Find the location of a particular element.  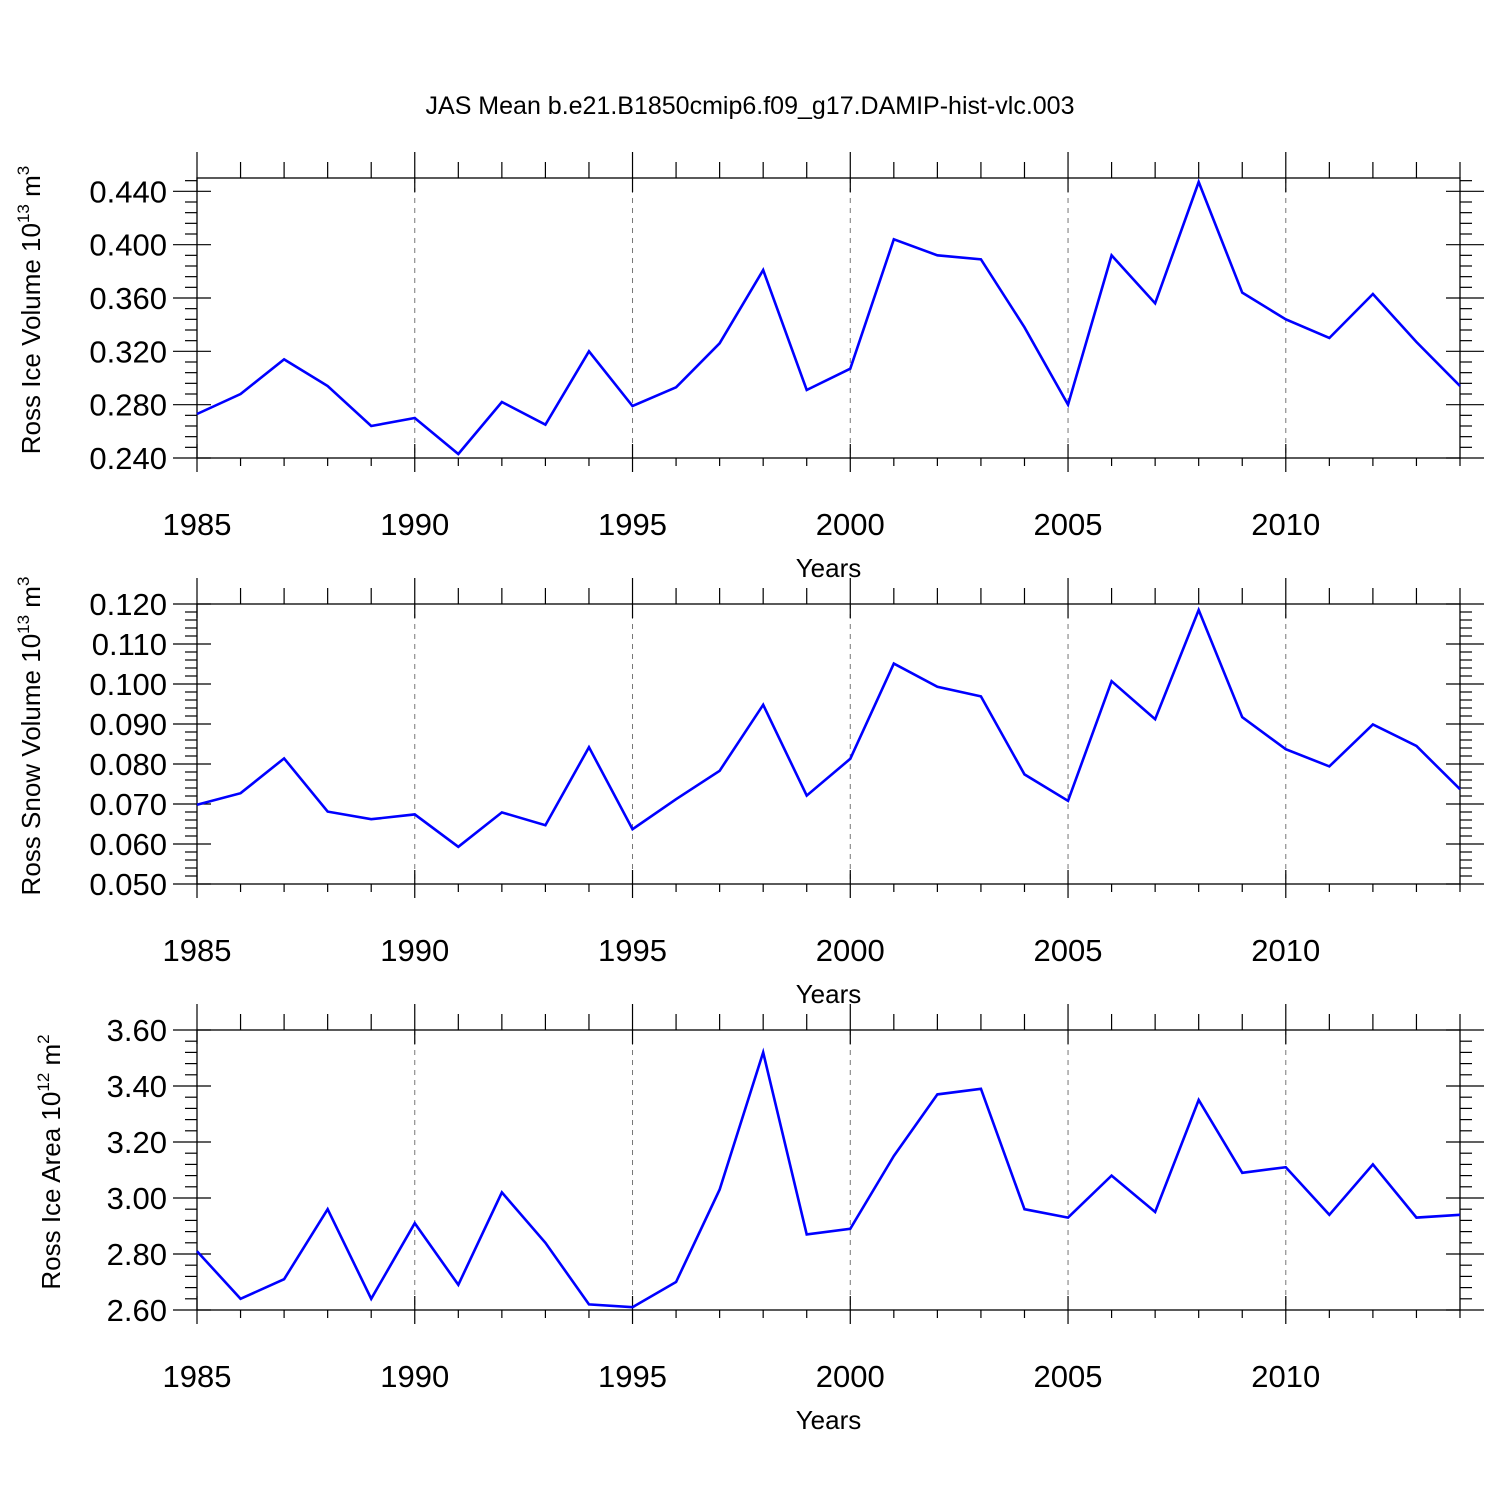

y-axis-label: Ross Ice Volume 1013 m3 is located at coordinates (30, 310).